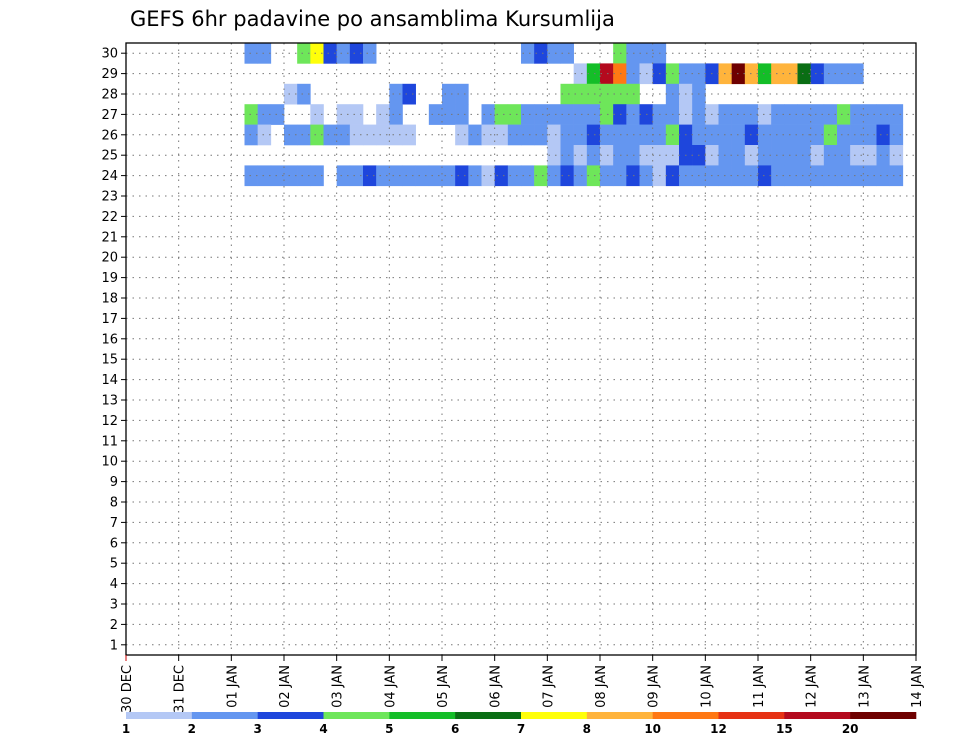 The image size is (960, 742). I want to click on colorbar-label: 10, so click(652, 729).